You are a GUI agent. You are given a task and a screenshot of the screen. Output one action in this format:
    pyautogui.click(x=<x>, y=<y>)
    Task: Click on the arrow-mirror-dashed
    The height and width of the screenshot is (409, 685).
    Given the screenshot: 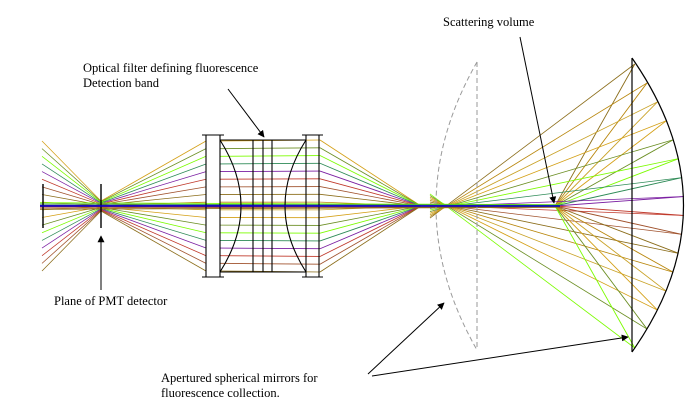 What is the action you would take?
    pyautogui.click(x=406, y=338)
    